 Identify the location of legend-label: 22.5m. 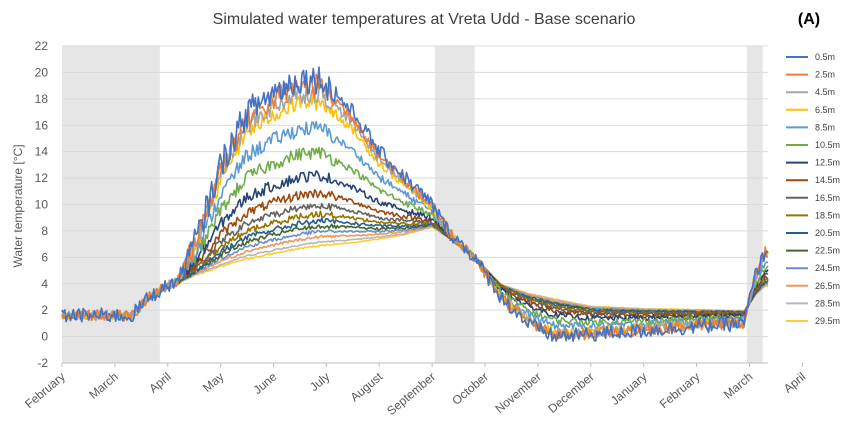
(827, 251).